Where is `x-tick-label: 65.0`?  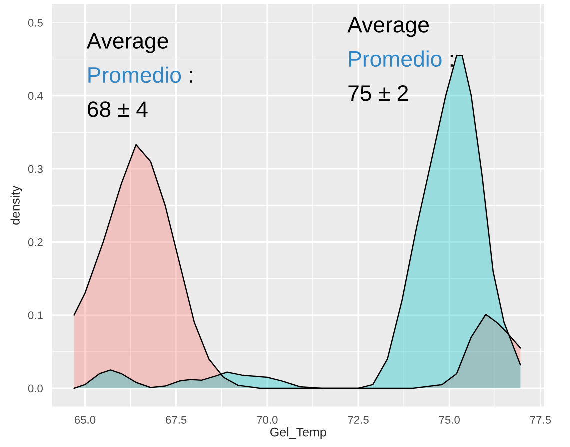 x-tick-label: 65.0 is located at coordinates (85, 420).